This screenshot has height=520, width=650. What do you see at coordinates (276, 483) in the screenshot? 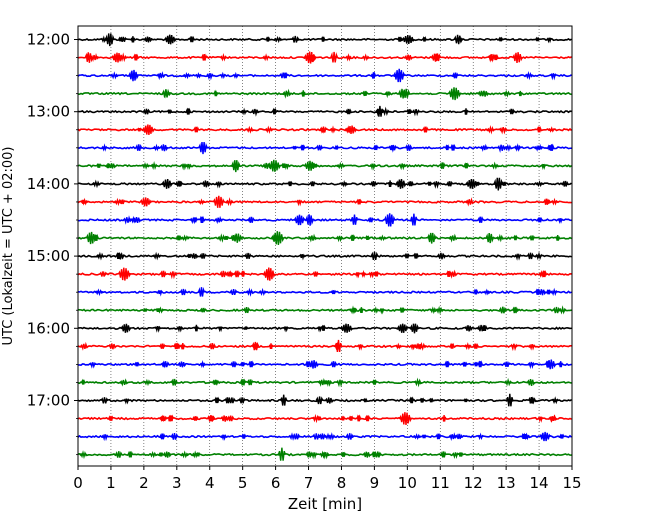
I see `x-tick-label: 6` at bounding box center [276, 483].